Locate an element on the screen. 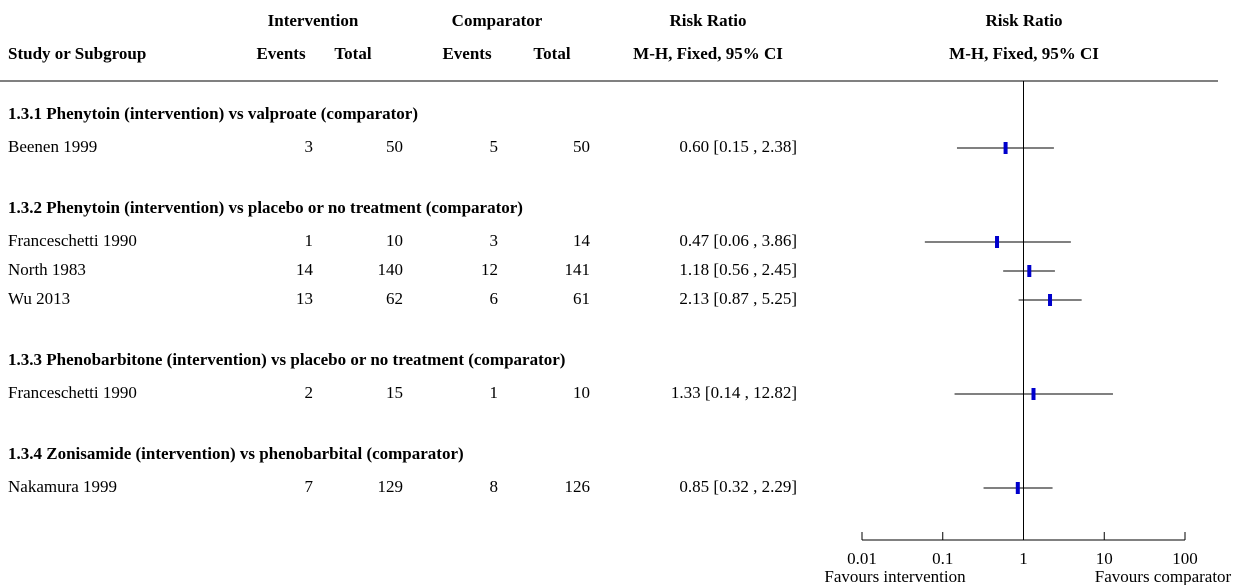 Image resolution: width=1235 pixels, height=585 pixels. ci-label: 1.18 [0.56 , 2.45] is located at coordinates (738, 269).